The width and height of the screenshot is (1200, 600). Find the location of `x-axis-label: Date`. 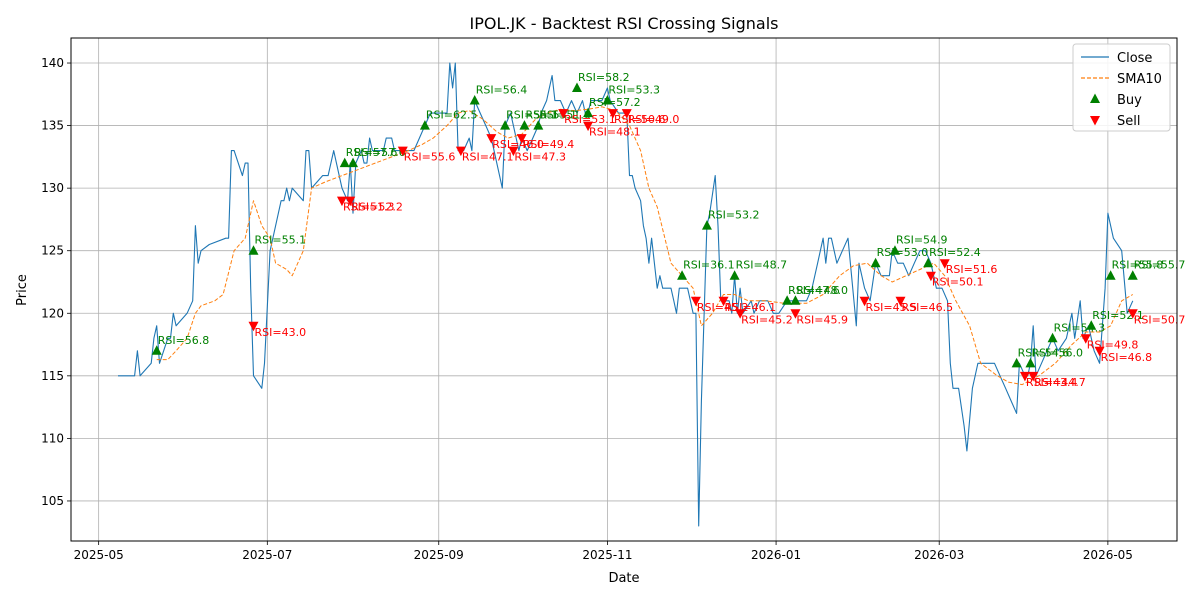

x-axis-label: Date is located at coordinates (623, 578).